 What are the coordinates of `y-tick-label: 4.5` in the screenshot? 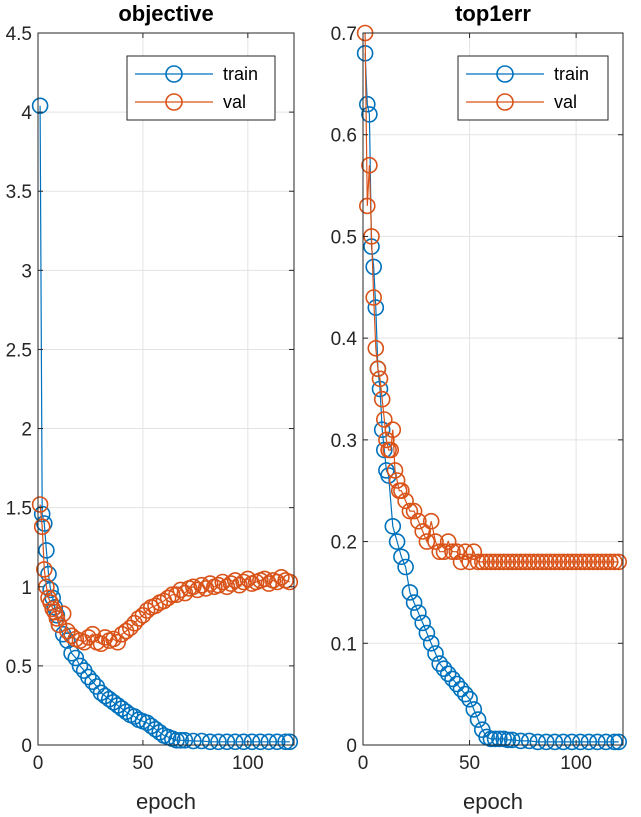 It's located at (19, 34).